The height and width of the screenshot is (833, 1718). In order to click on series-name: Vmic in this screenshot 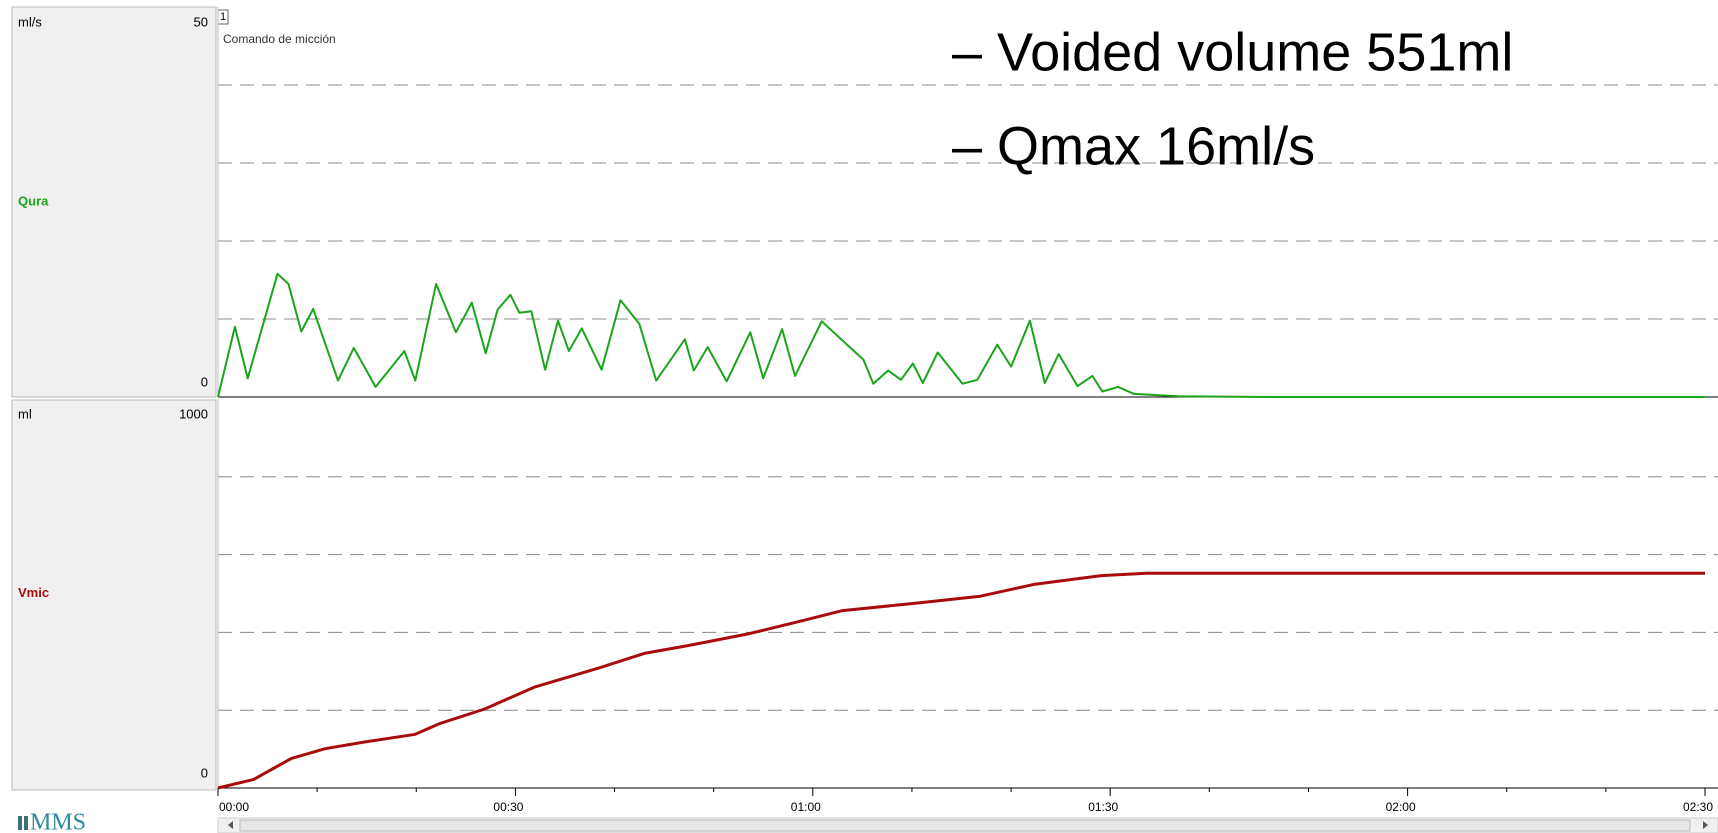, I will do `click(33, 592)`.